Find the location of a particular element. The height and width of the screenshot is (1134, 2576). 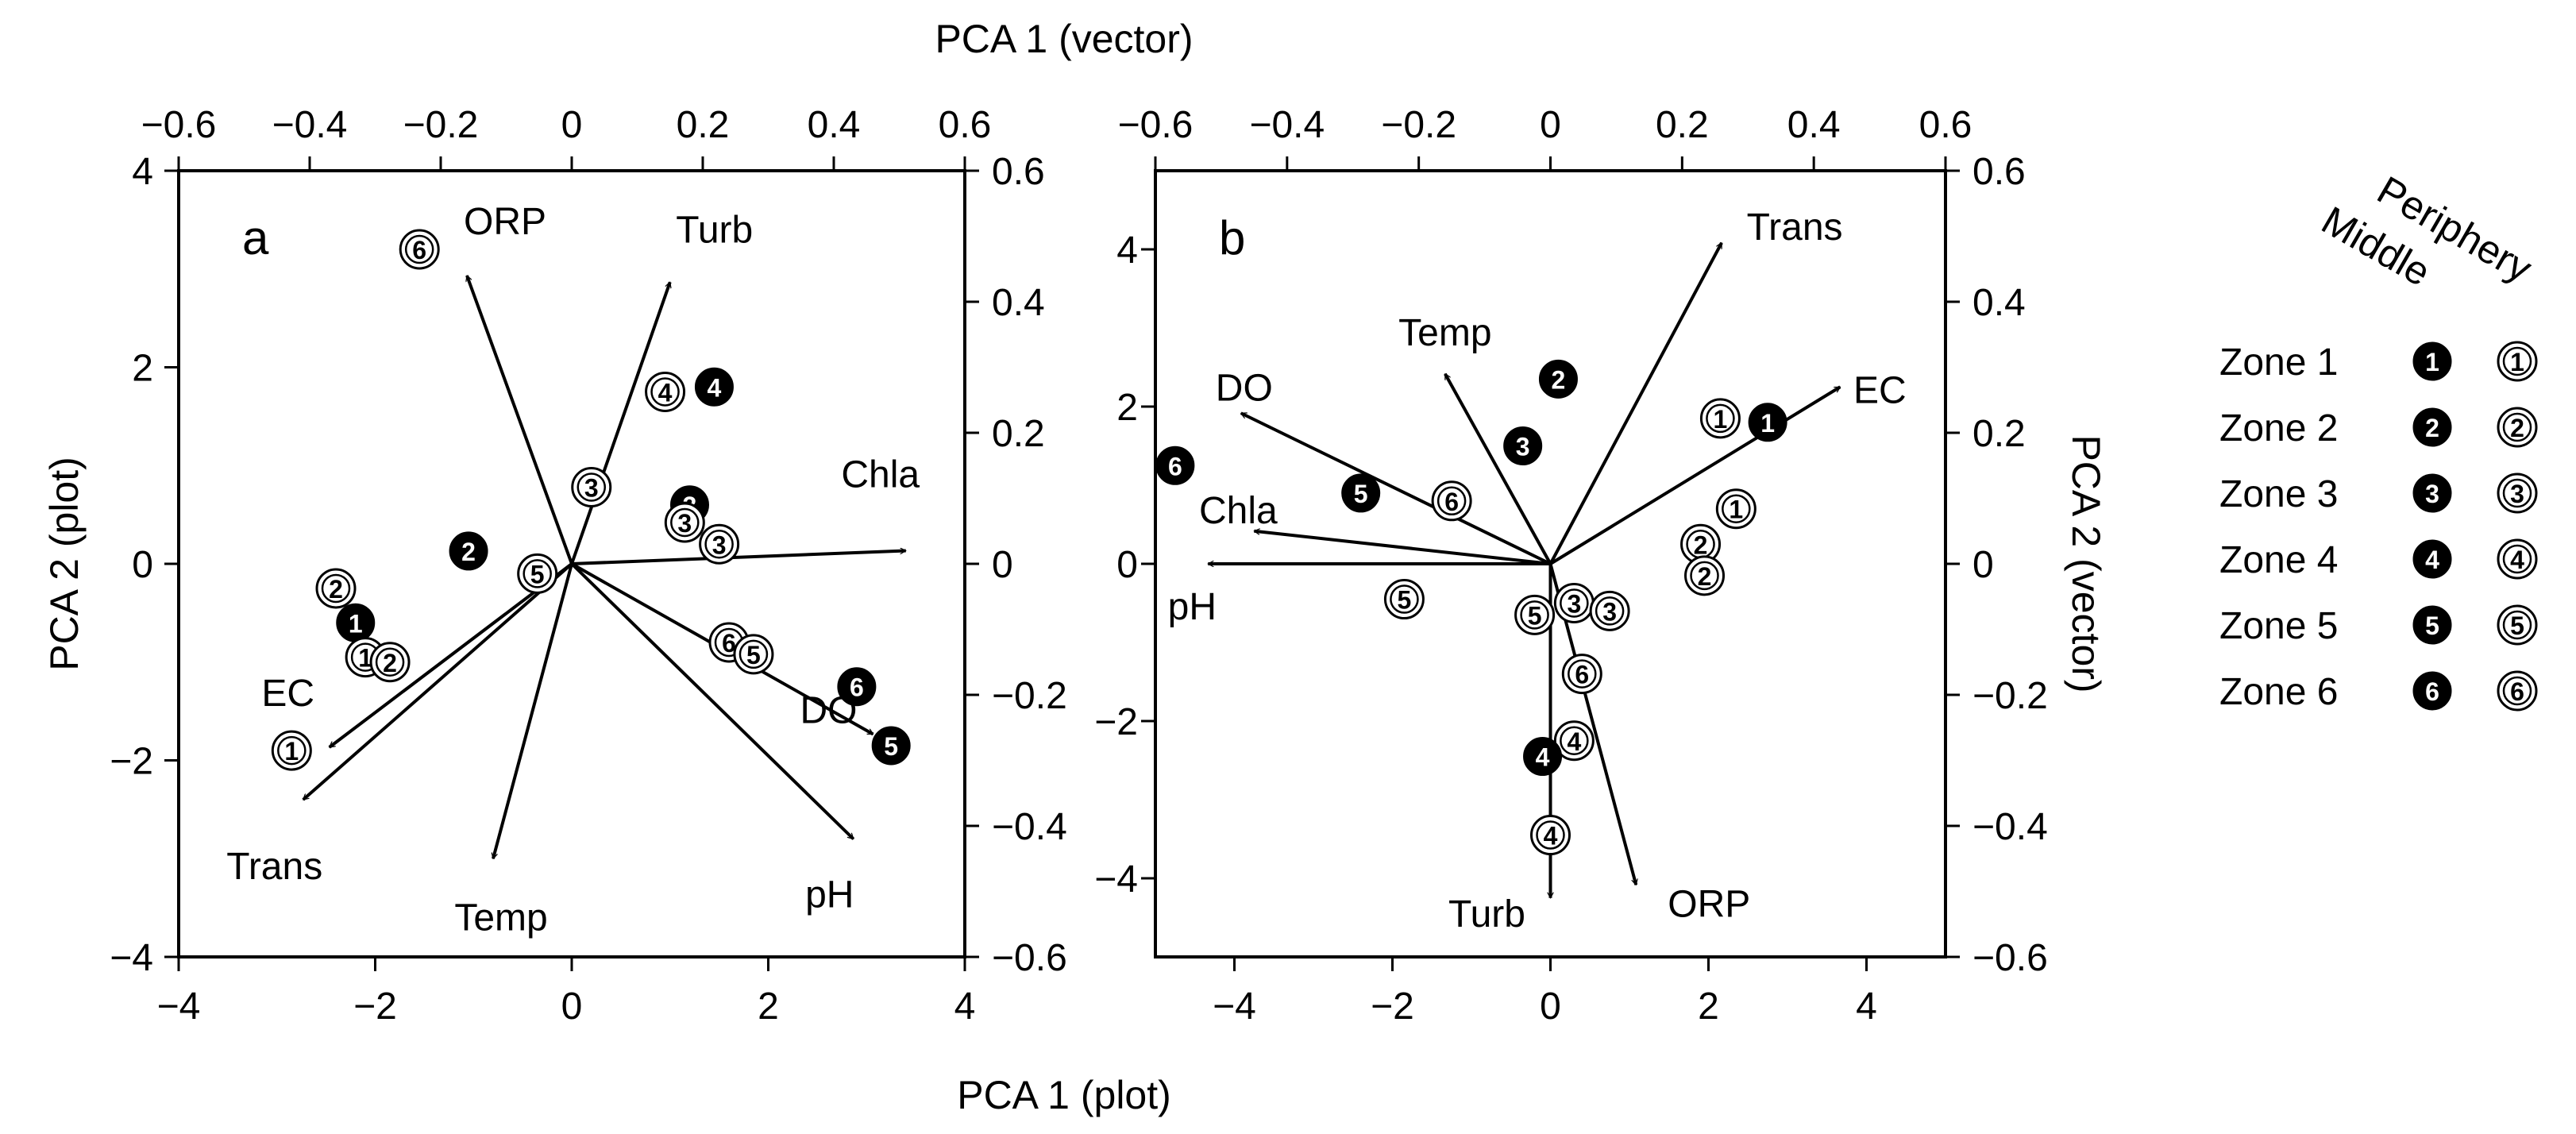

legend-row: Zone 1 1 1 is located at coordinates (2378, 362).